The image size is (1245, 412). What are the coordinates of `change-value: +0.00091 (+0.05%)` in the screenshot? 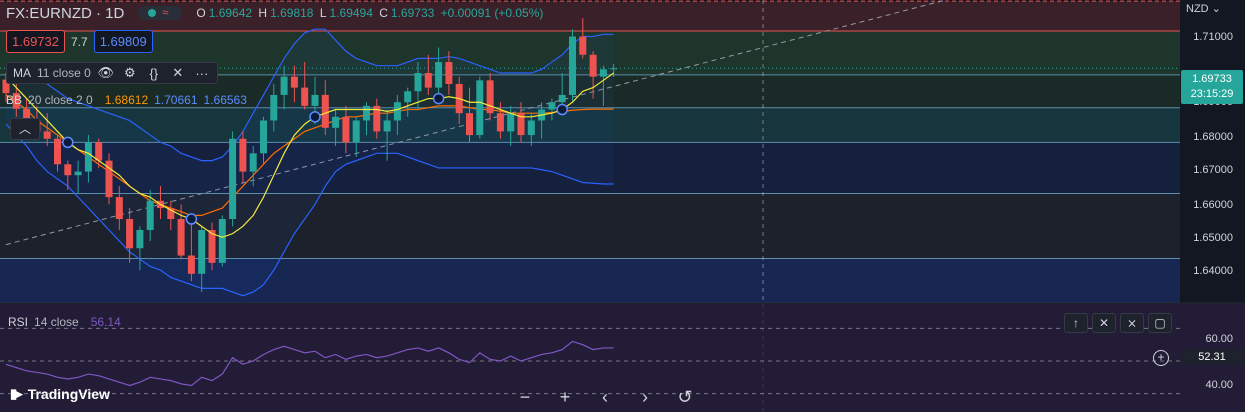 It's located at (492, 13).